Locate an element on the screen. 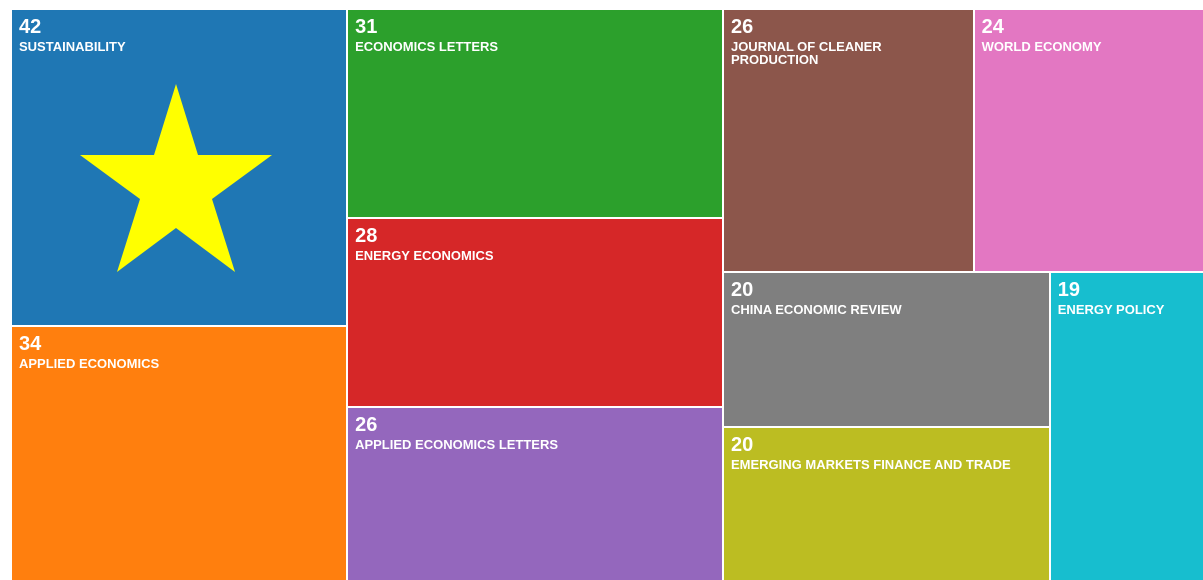 The height and width of the screenshot is (580, 1203). cell-label: CHINA ECONOMIC REVIEW is located at coordinates (816, 309).